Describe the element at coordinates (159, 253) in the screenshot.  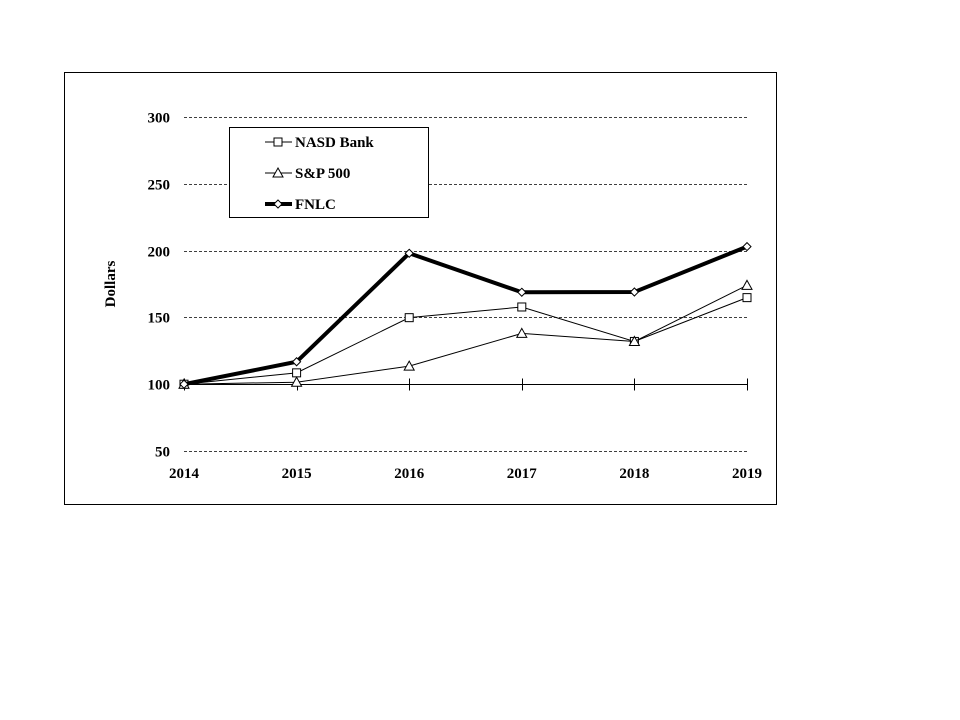
I see `y-tick-label: 200` at that location.